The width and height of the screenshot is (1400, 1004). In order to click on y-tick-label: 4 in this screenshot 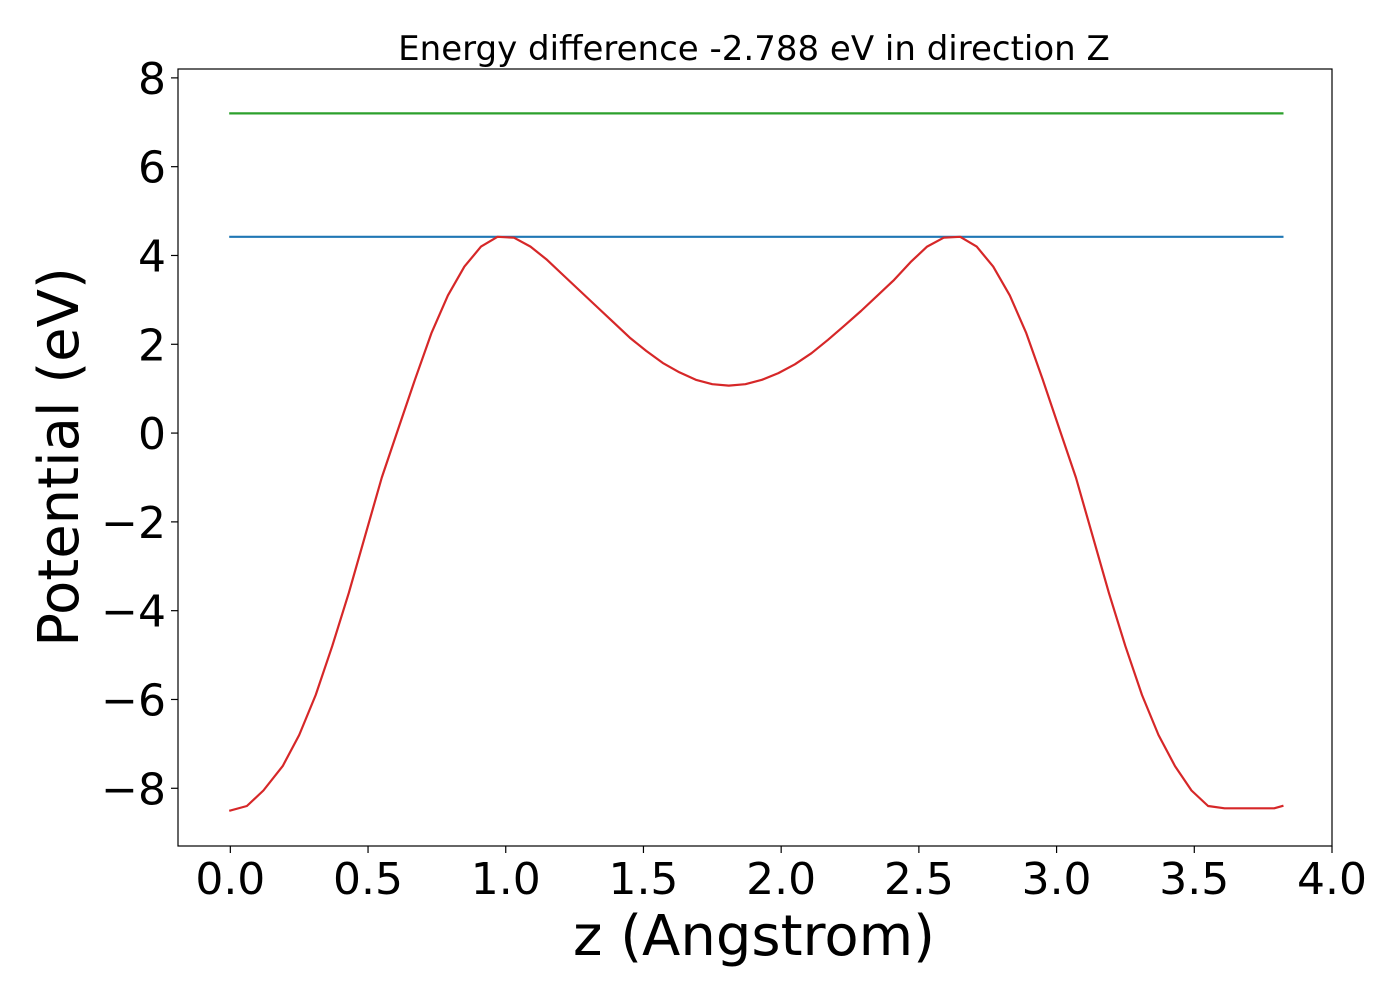, I will do `click(152, 256)`.